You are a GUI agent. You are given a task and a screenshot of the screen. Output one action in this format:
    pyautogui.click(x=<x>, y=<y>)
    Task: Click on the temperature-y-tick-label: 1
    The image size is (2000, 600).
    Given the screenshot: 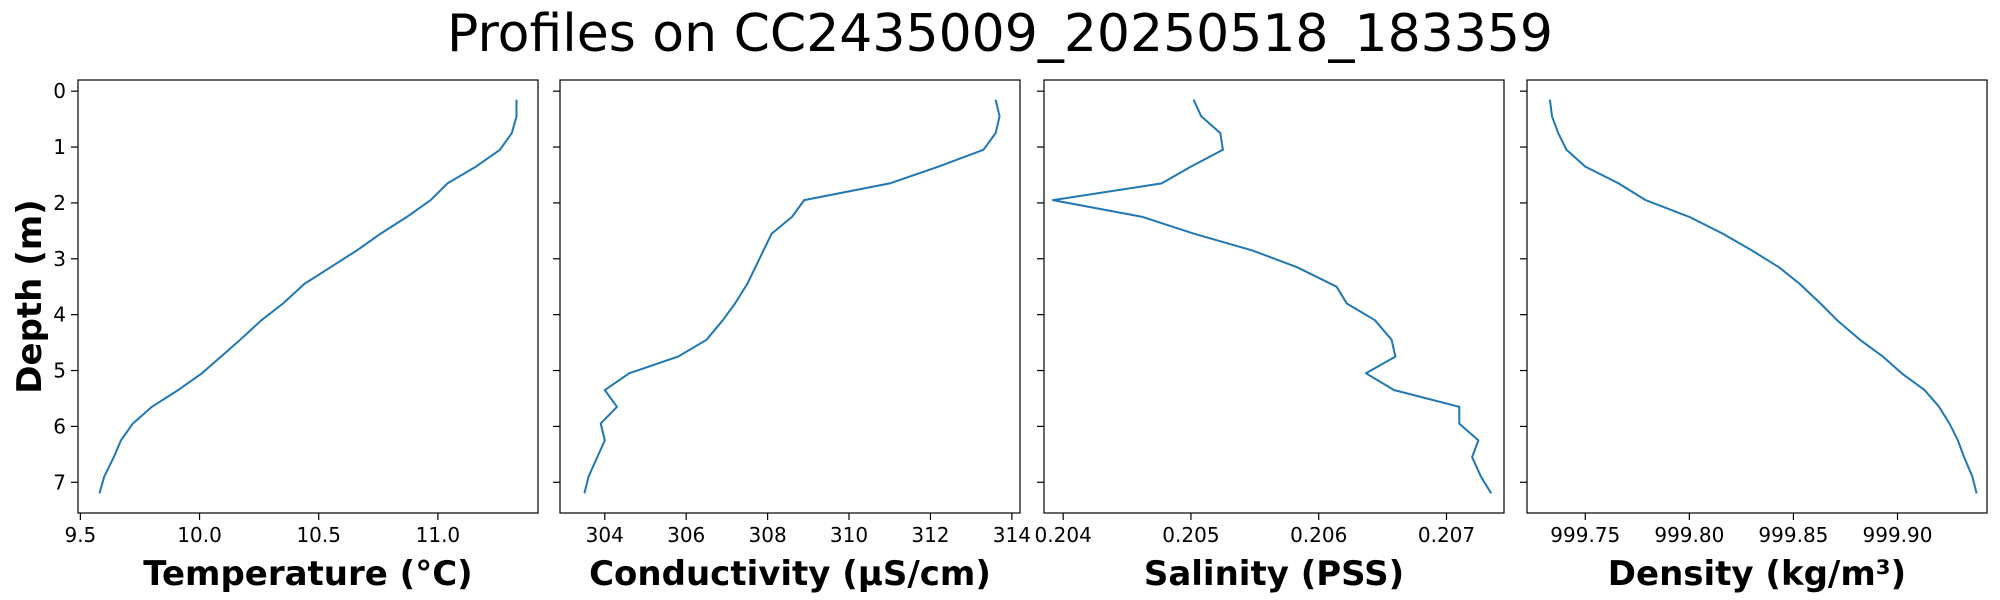 What is the action you would take?
    pyautogui.click(x=59, y=147)
    